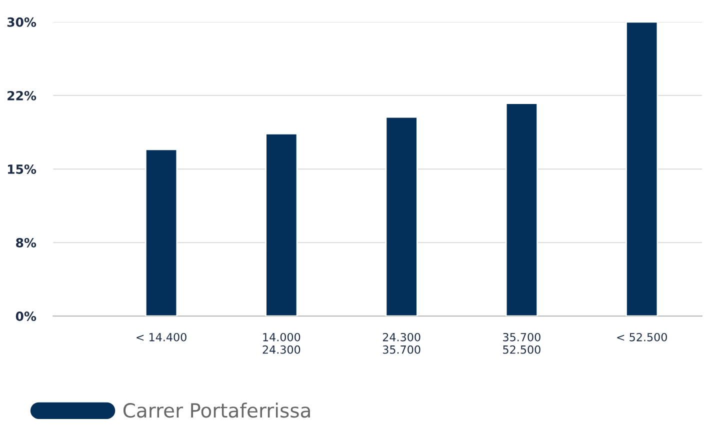  I want to click on y-tick-label: 15%, so click(22, 169).